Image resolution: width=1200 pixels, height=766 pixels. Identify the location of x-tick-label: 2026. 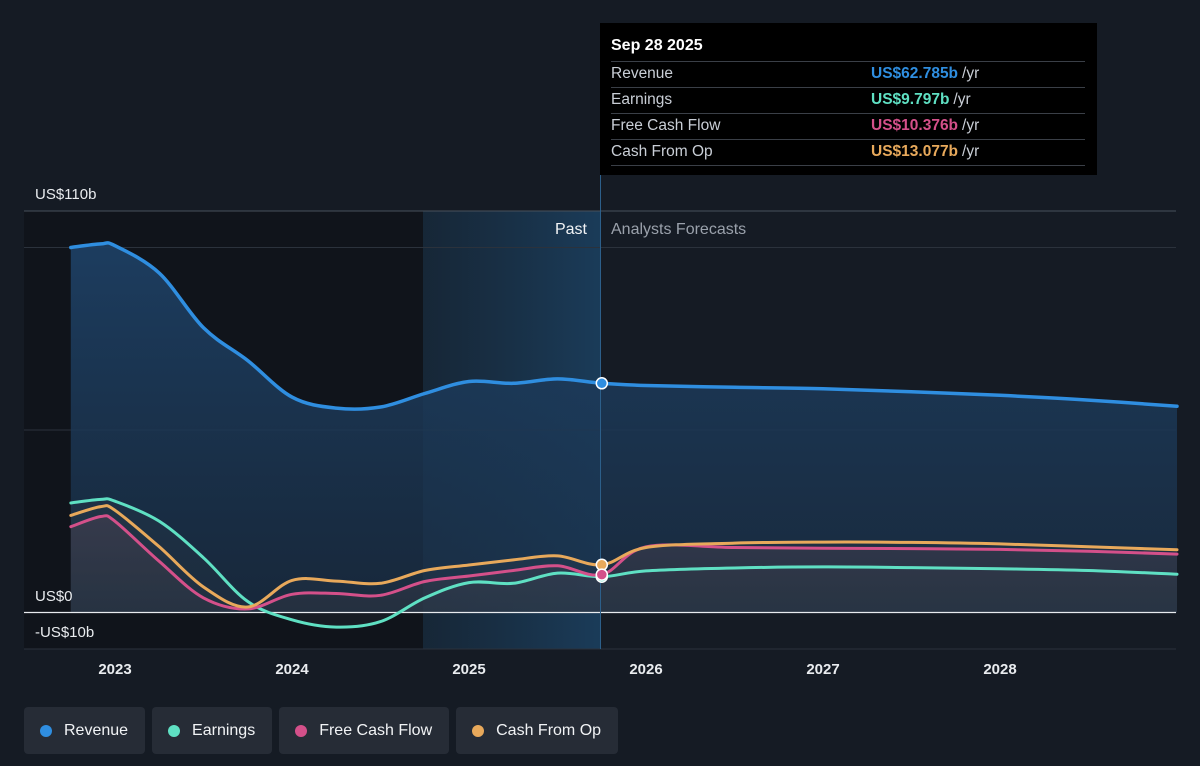
(645, 669).